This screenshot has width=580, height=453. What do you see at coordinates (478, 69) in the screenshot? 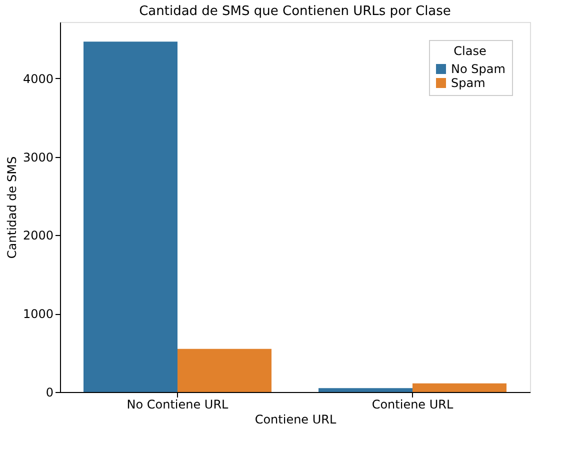
I see `legend-label: No Spam` at bounding box center [478, 69].